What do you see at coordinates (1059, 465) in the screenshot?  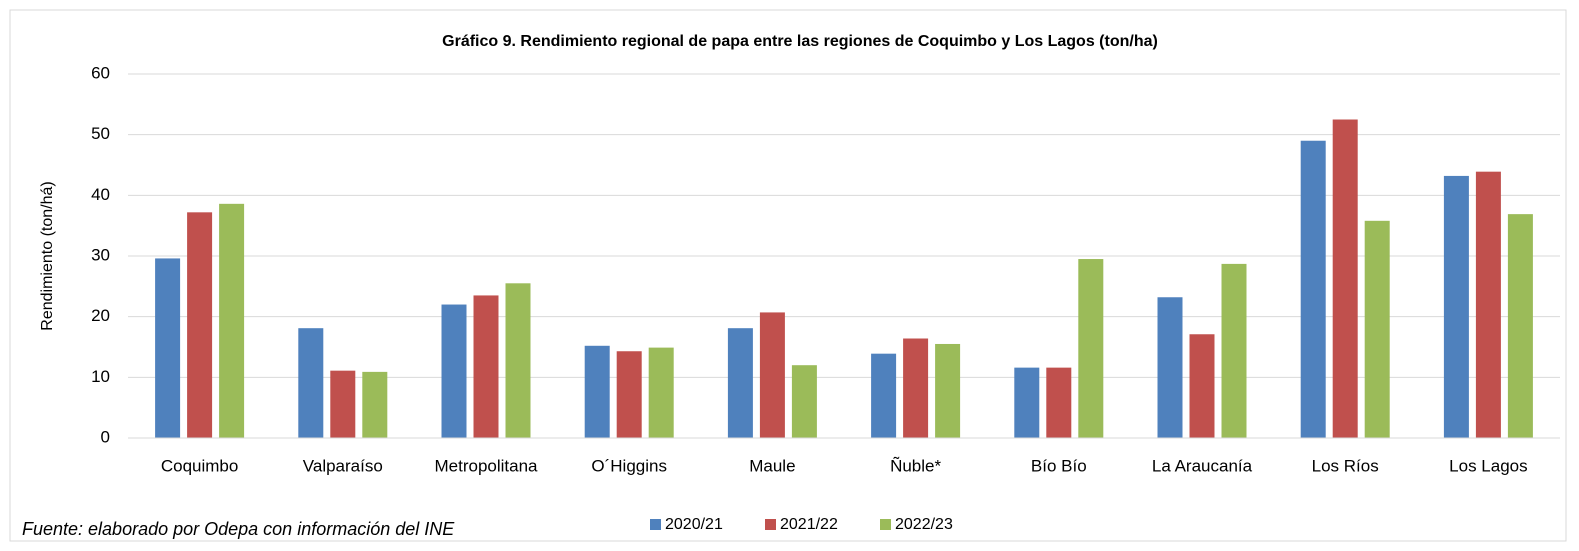 I see `x-tick-label: Bío Bío` at bounding box center [1059, 465].